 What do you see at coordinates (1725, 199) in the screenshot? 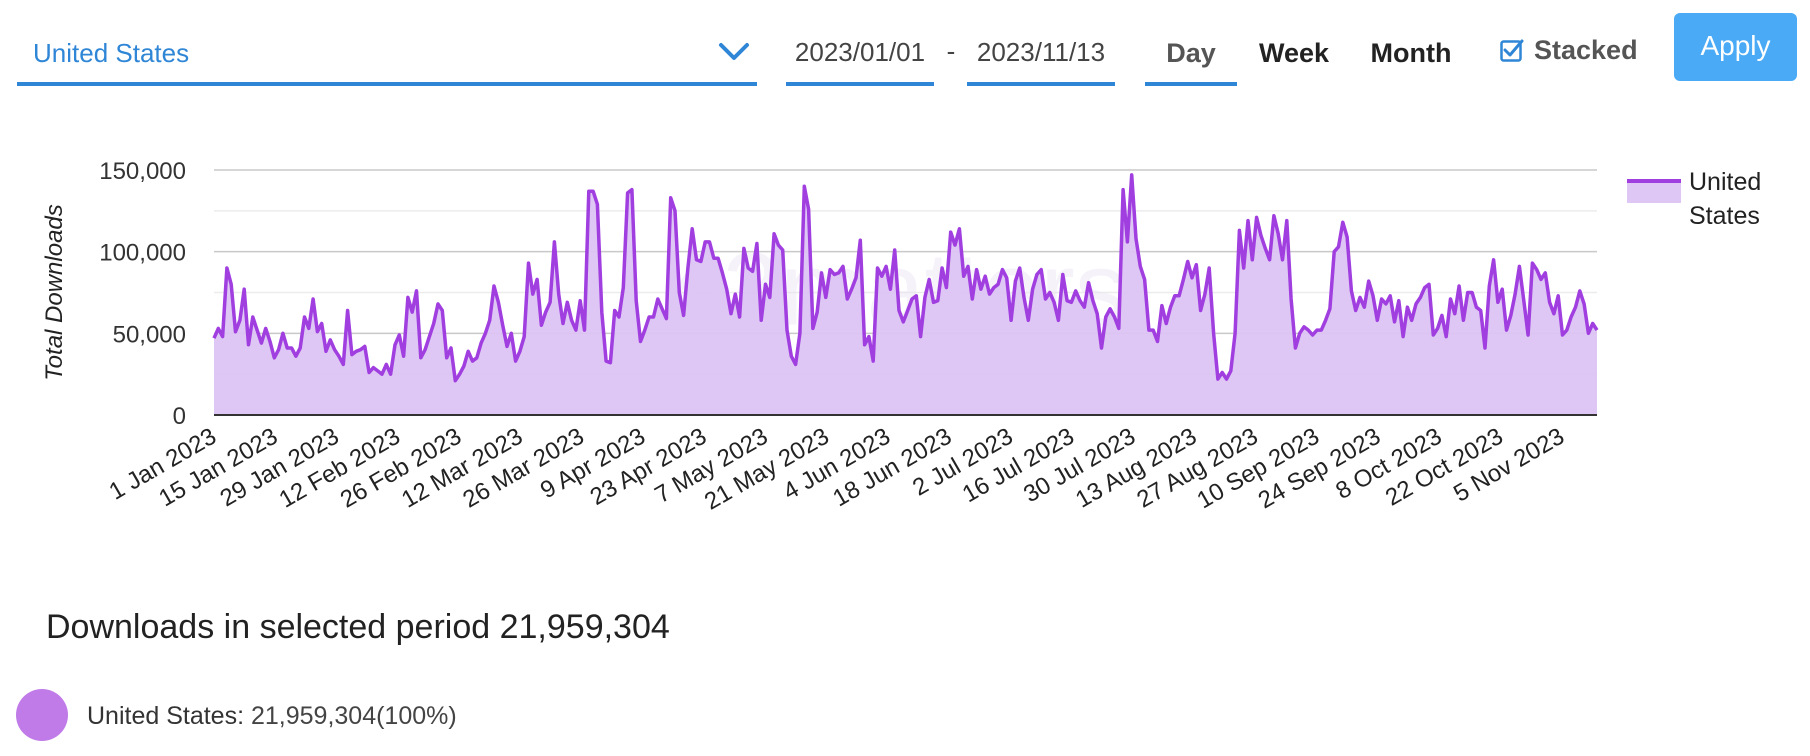
I see `legend-label: United States` at bounding box center [1725, 199].